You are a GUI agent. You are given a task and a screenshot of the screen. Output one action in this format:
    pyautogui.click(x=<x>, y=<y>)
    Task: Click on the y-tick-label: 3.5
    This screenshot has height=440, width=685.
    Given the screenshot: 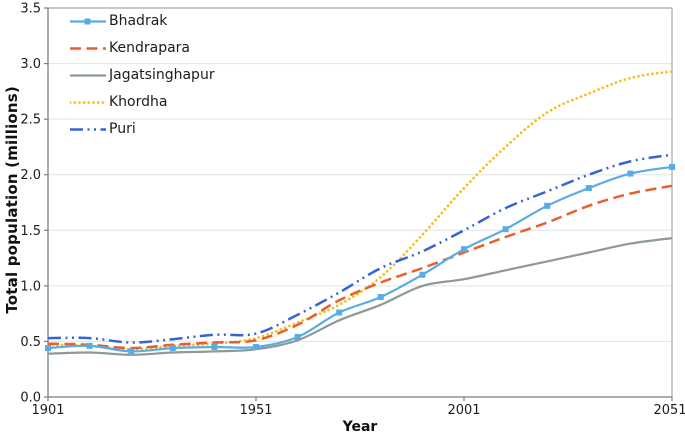 What is the action you would take?
    pyautogui.click(x=30, y=9)
    